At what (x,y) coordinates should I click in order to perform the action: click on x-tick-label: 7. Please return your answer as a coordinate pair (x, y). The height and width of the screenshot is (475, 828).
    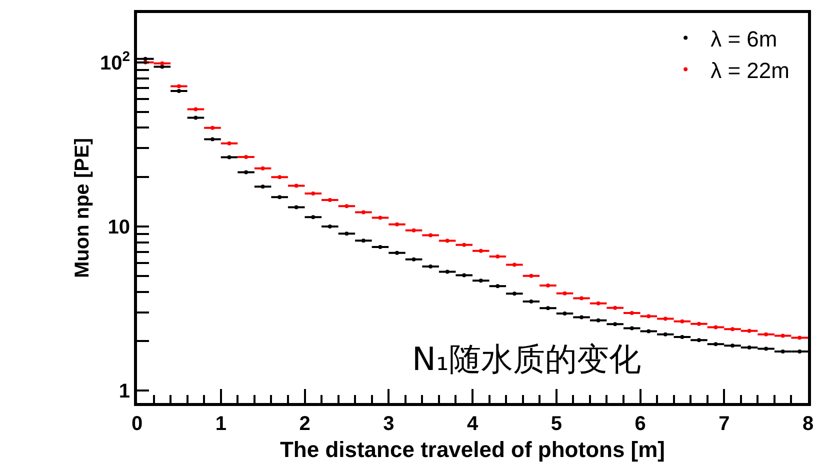
    Looking at the image, I should click on (724, 424).